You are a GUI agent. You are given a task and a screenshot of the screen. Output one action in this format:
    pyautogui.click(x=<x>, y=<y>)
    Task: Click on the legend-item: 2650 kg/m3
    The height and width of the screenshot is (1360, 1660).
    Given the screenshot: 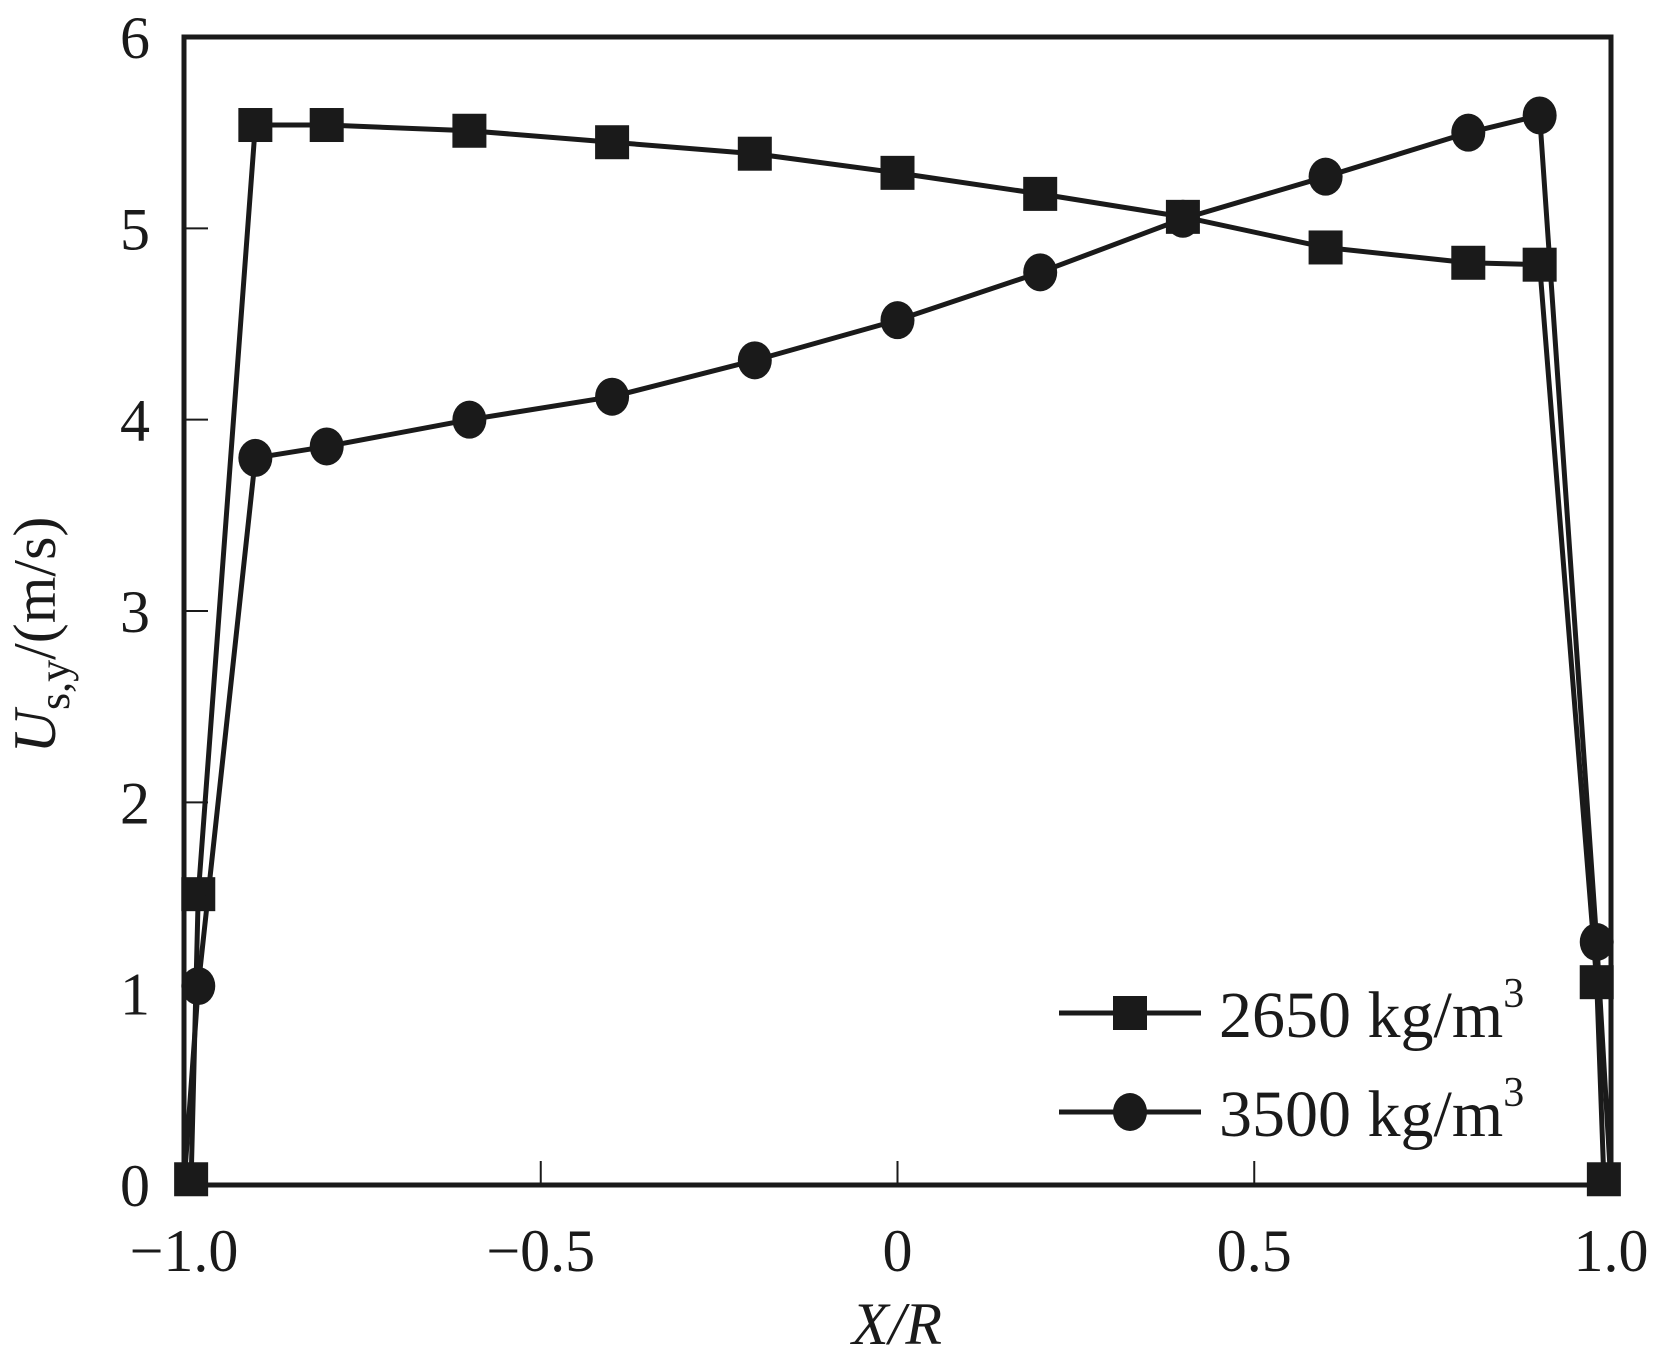 What is the action you would take?
    pyautogui.click(x=1291, y=1011)
    